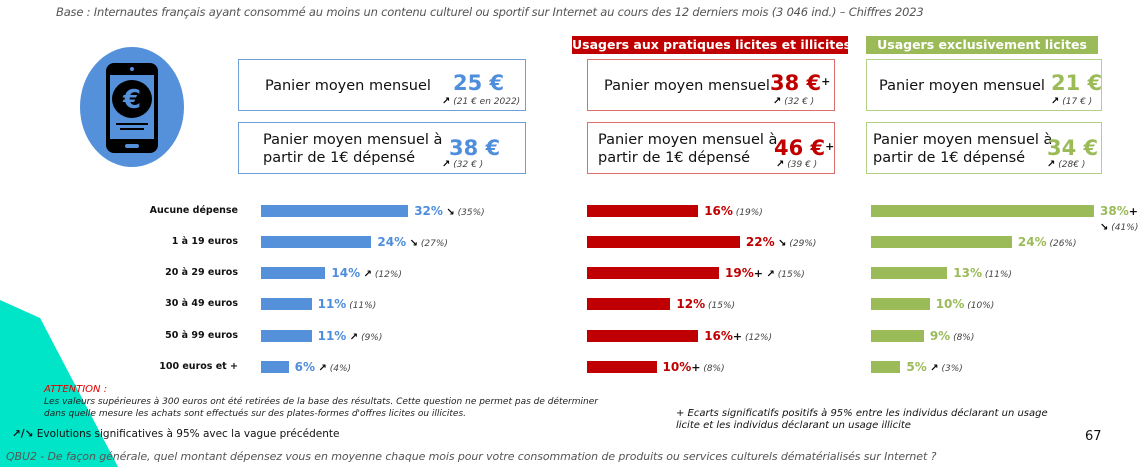 Image resolution: width=1143 pixels, height=467 pixels. What do you see at coordinates (739, 273) in the screenshot?
I see `value-text: 19%` at bounding box center [739, 273].